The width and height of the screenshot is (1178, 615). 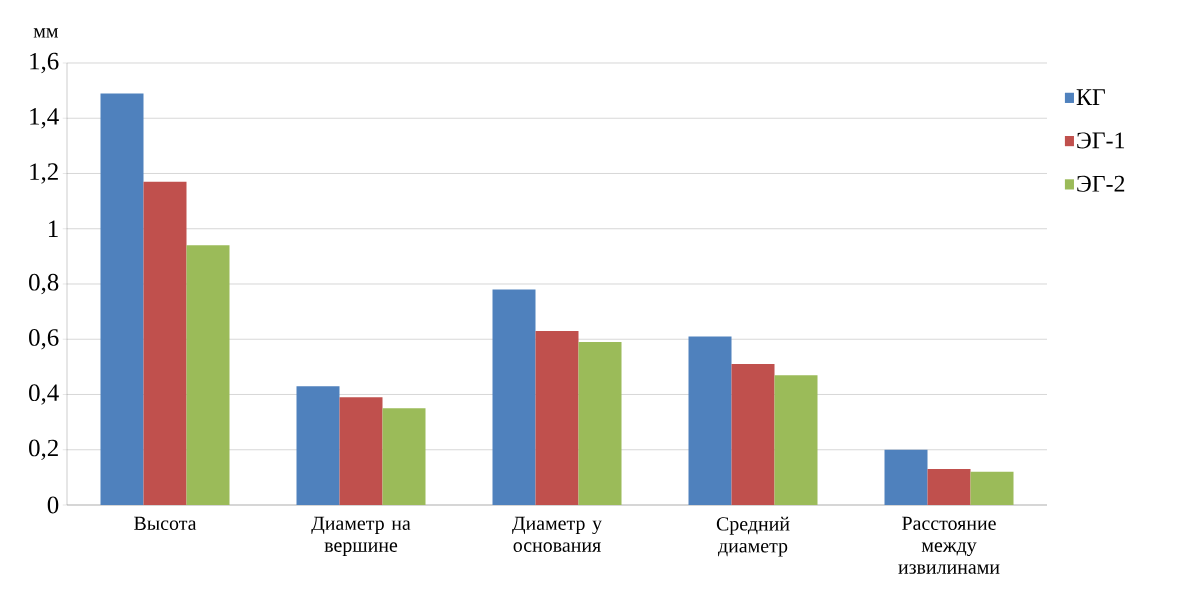 What do you see at coordinates (1101, 183) in the screenshot?
I see `legend-label: ЭГ-2` at bounding box center [1101, 183].